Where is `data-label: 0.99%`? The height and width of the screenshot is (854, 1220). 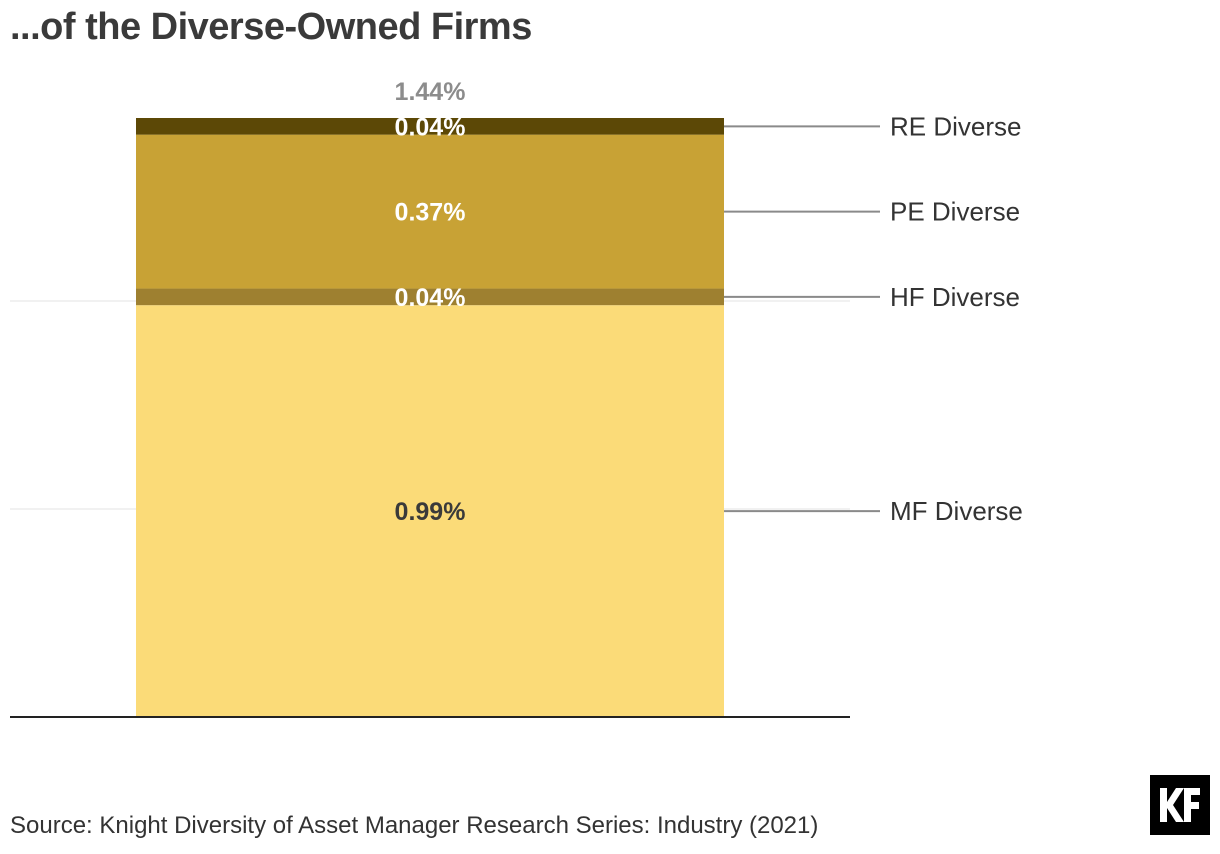 data-label: 0.99% is located at coordinates (430, 512).